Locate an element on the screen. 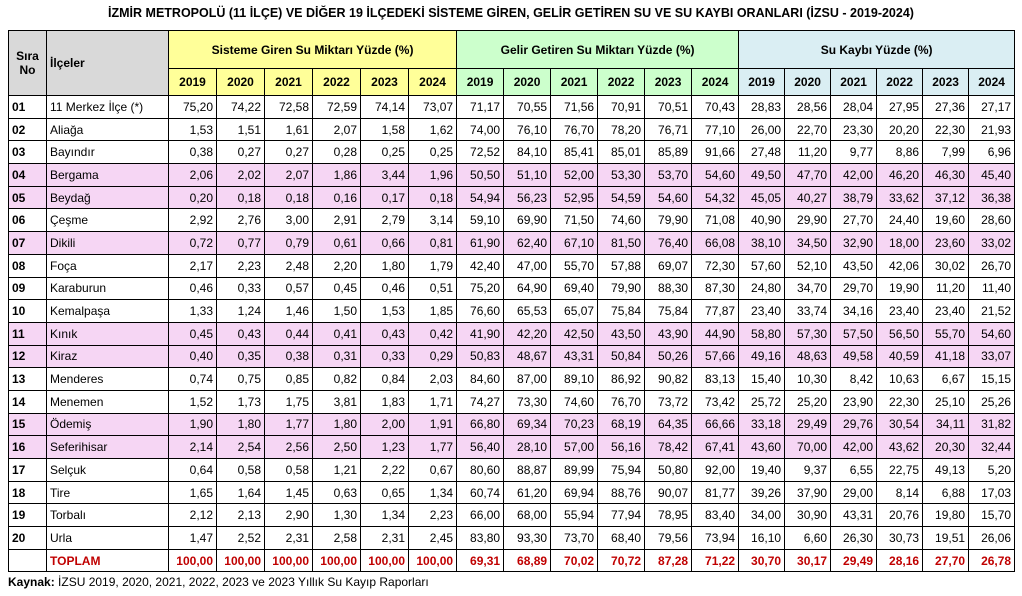 This screenshot has height=596, width=1022. value-cell: 0,77 is located at coordinates (240, 243).